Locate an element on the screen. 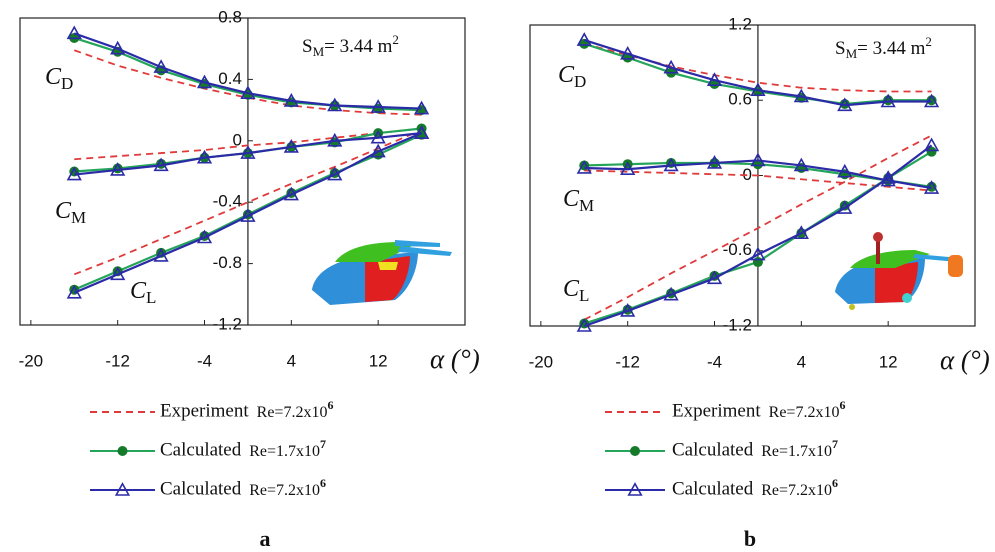 The height and width of the screenshot is (552, 995). area-value: = 3.44 m is located at coordinates (358, 46).